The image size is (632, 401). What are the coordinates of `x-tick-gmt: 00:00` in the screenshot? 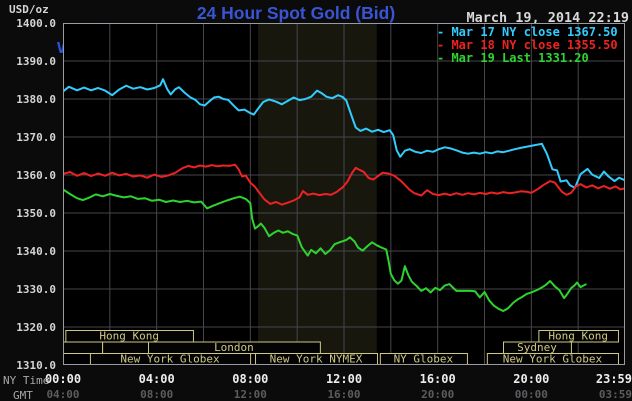 It's located at (531, 394).